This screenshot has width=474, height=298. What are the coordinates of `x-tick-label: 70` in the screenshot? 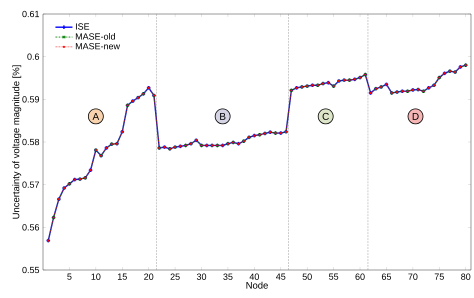 It's located at (413, 277).